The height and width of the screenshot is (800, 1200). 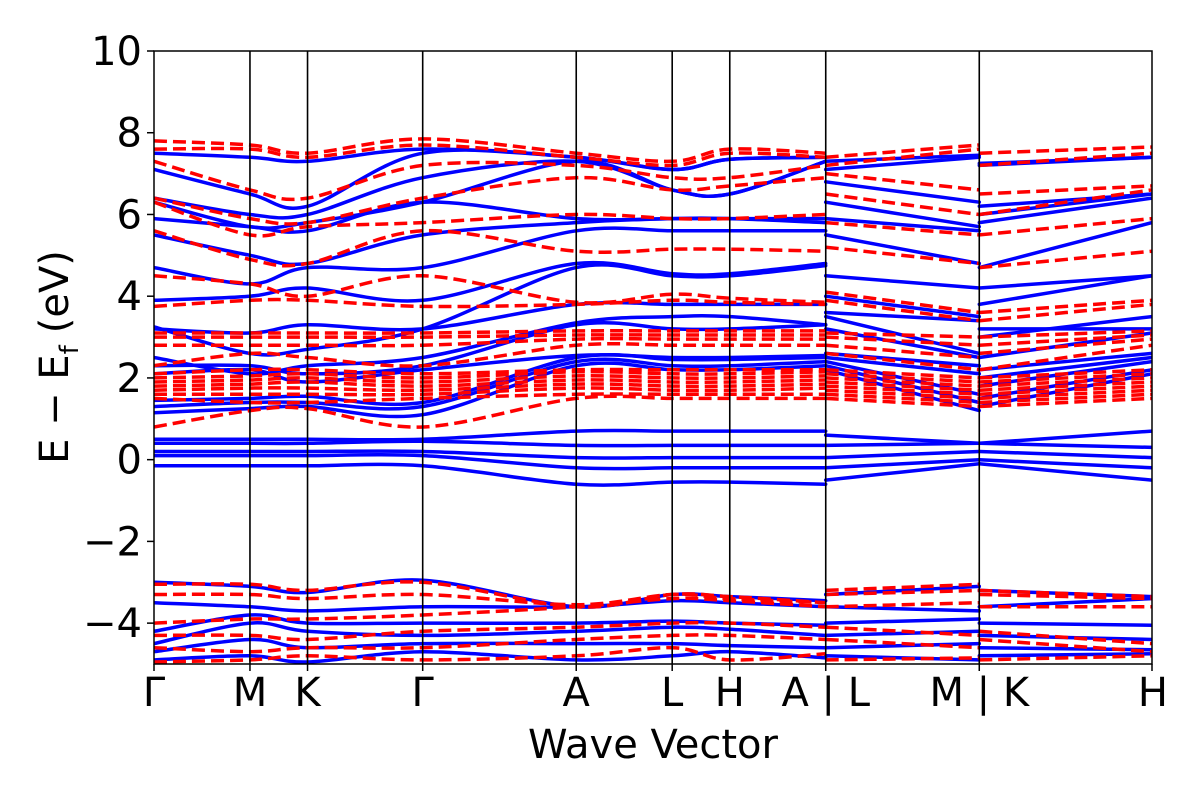 I want to click on y-tick-label: 6, so click(x=129, y=215).